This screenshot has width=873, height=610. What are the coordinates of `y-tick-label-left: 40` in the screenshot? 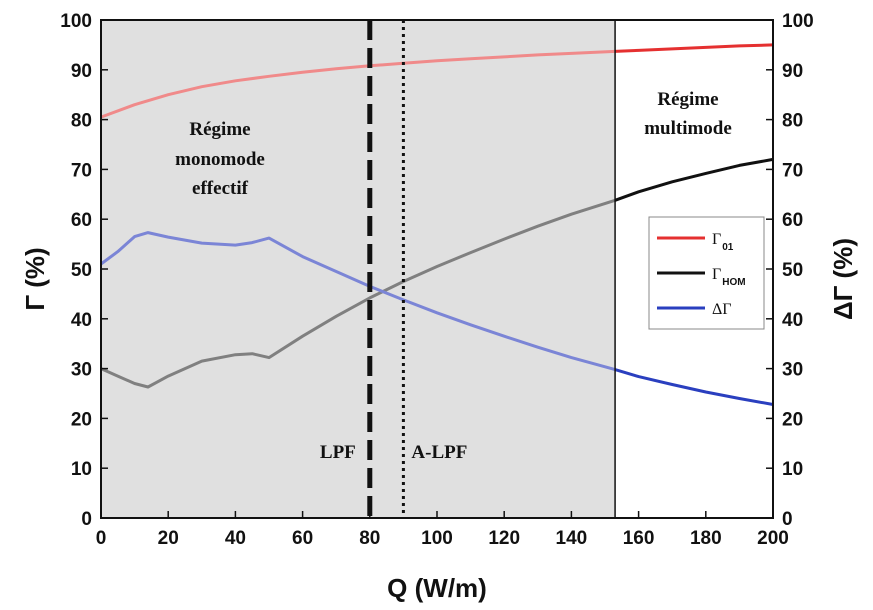 It's located at (81, 320).